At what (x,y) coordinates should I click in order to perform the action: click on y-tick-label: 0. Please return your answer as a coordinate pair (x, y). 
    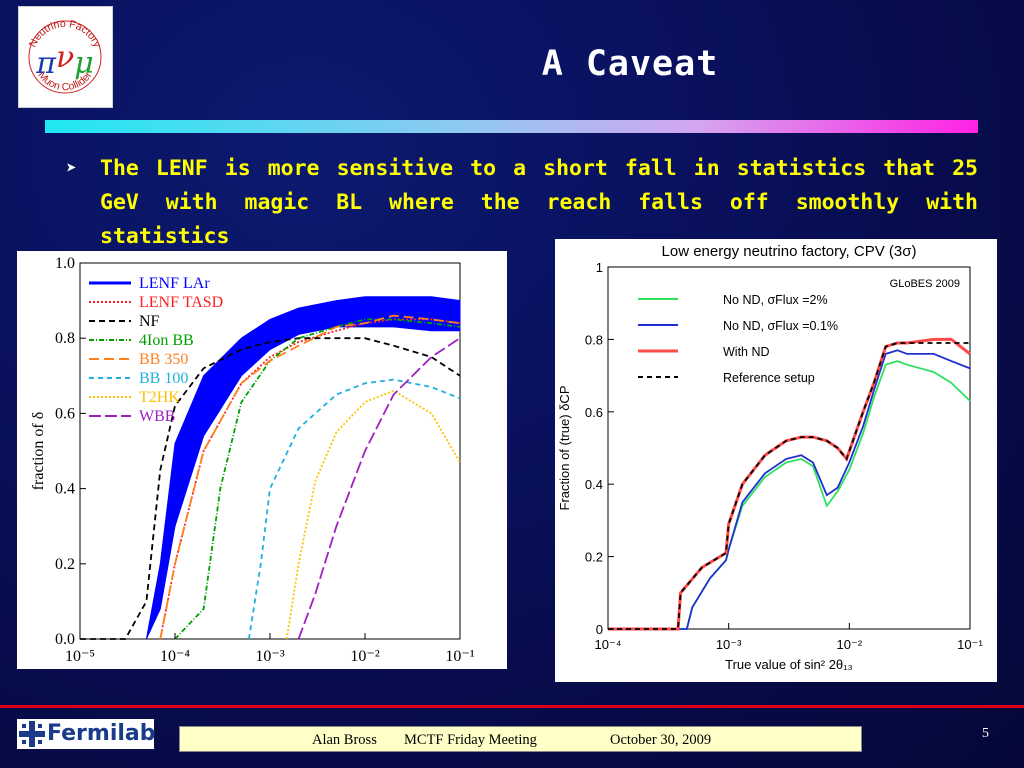
    Looking at the image, I should click on (599, 629).